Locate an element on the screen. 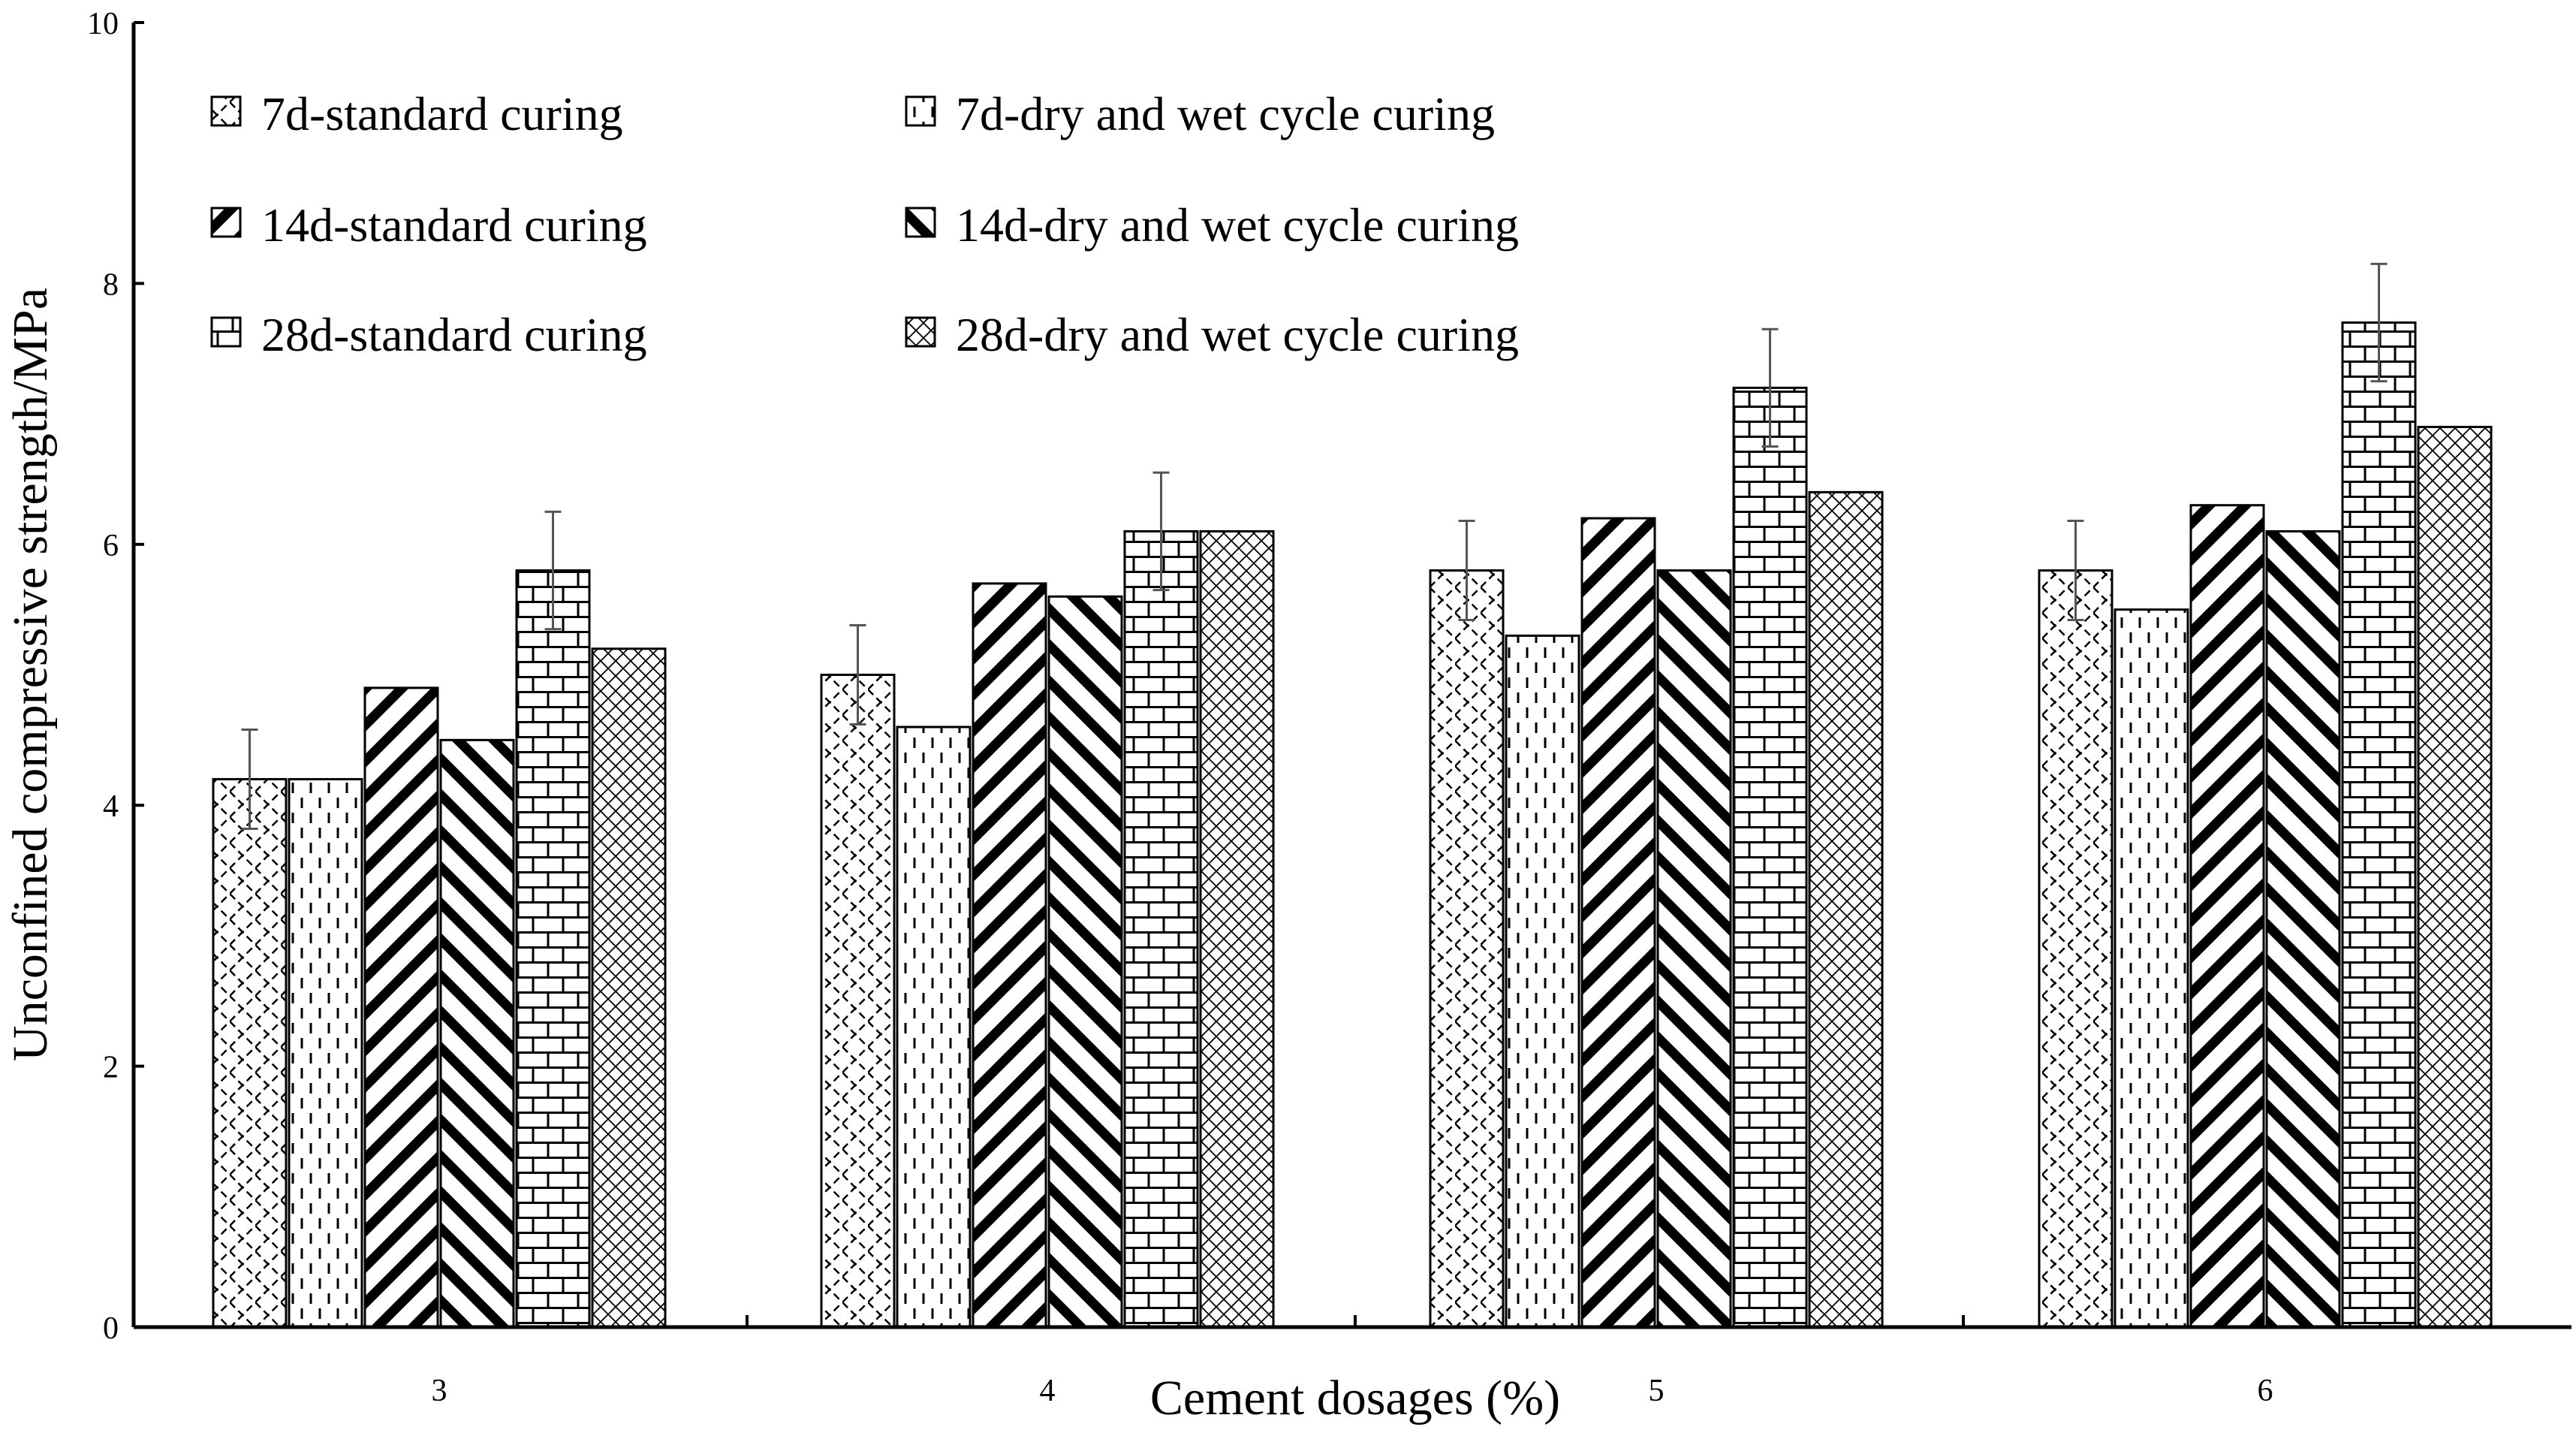 Image resolution: width=2576 pixels, height=1430 pixels. bar-series2-cat4 is located at coordinates (934, 1027).